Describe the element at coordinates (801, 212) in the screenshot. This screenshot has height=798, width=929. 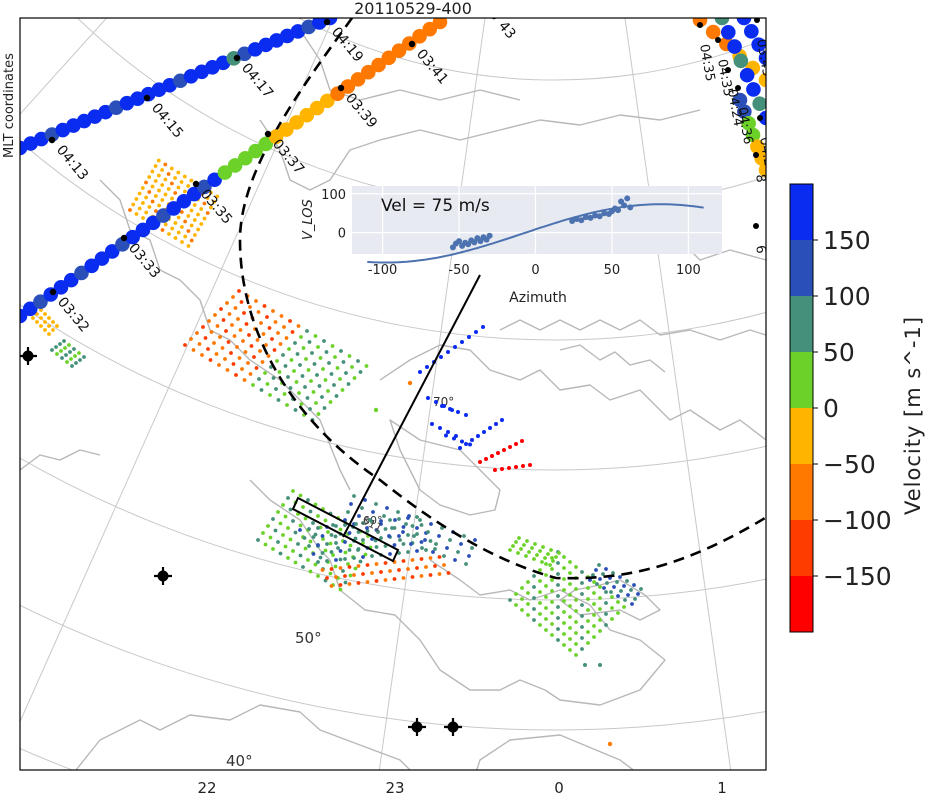
I see `colorbar-bin` at that location.